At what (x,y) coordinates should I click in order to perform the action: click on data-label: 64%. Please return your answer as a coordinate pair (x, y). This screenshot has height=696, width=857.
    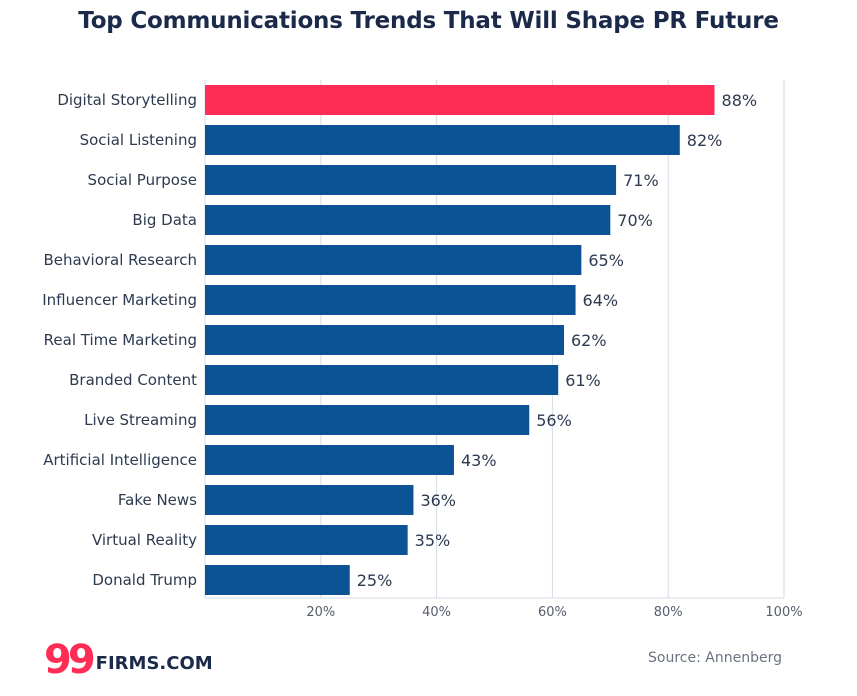
    Looking at the image, I should click on (601, 300).